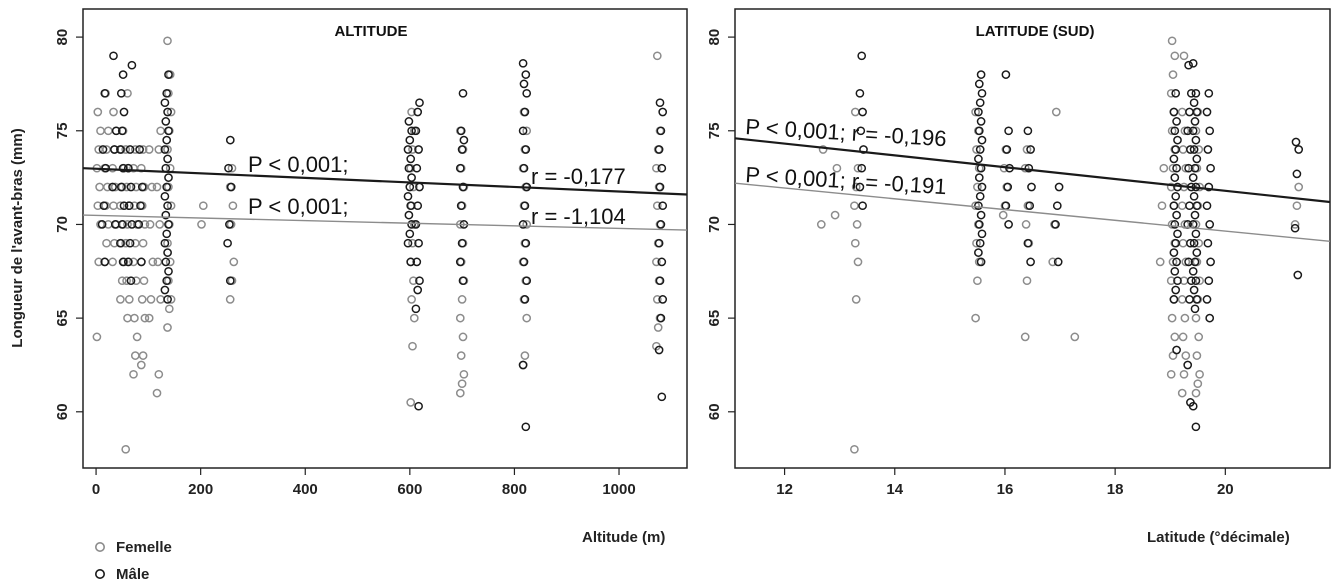 Image resolution: width=1340 pixels, height=586 pixels. What do you see at coordinates (200, 489) in the screenshot?
I see `altitude-x-tick-label: 200` at bounding box center [200, 489].